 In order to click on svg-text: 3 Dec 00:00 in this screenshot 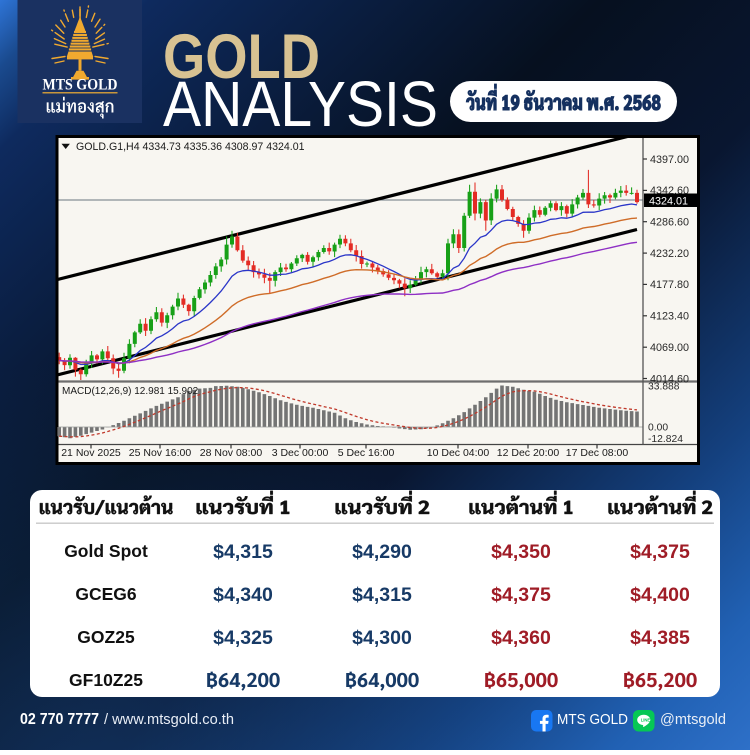, I will do `click(300, 453)`.